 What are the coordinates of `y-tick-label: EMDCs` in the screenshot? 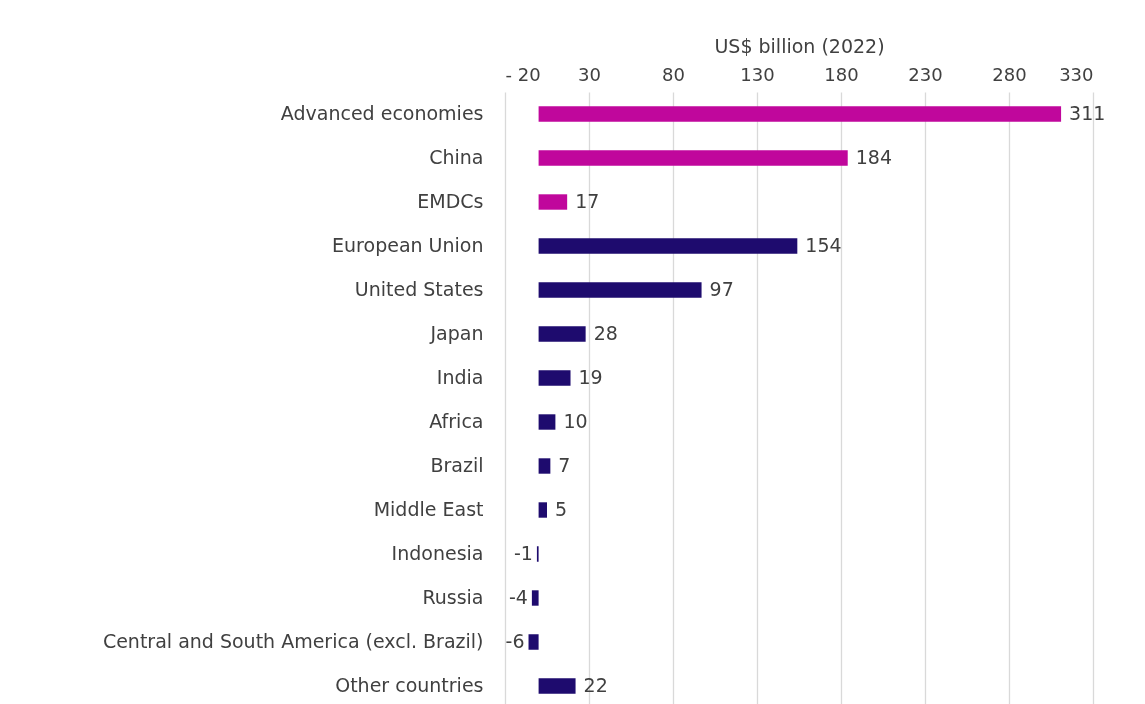 It's located at (450, 201).